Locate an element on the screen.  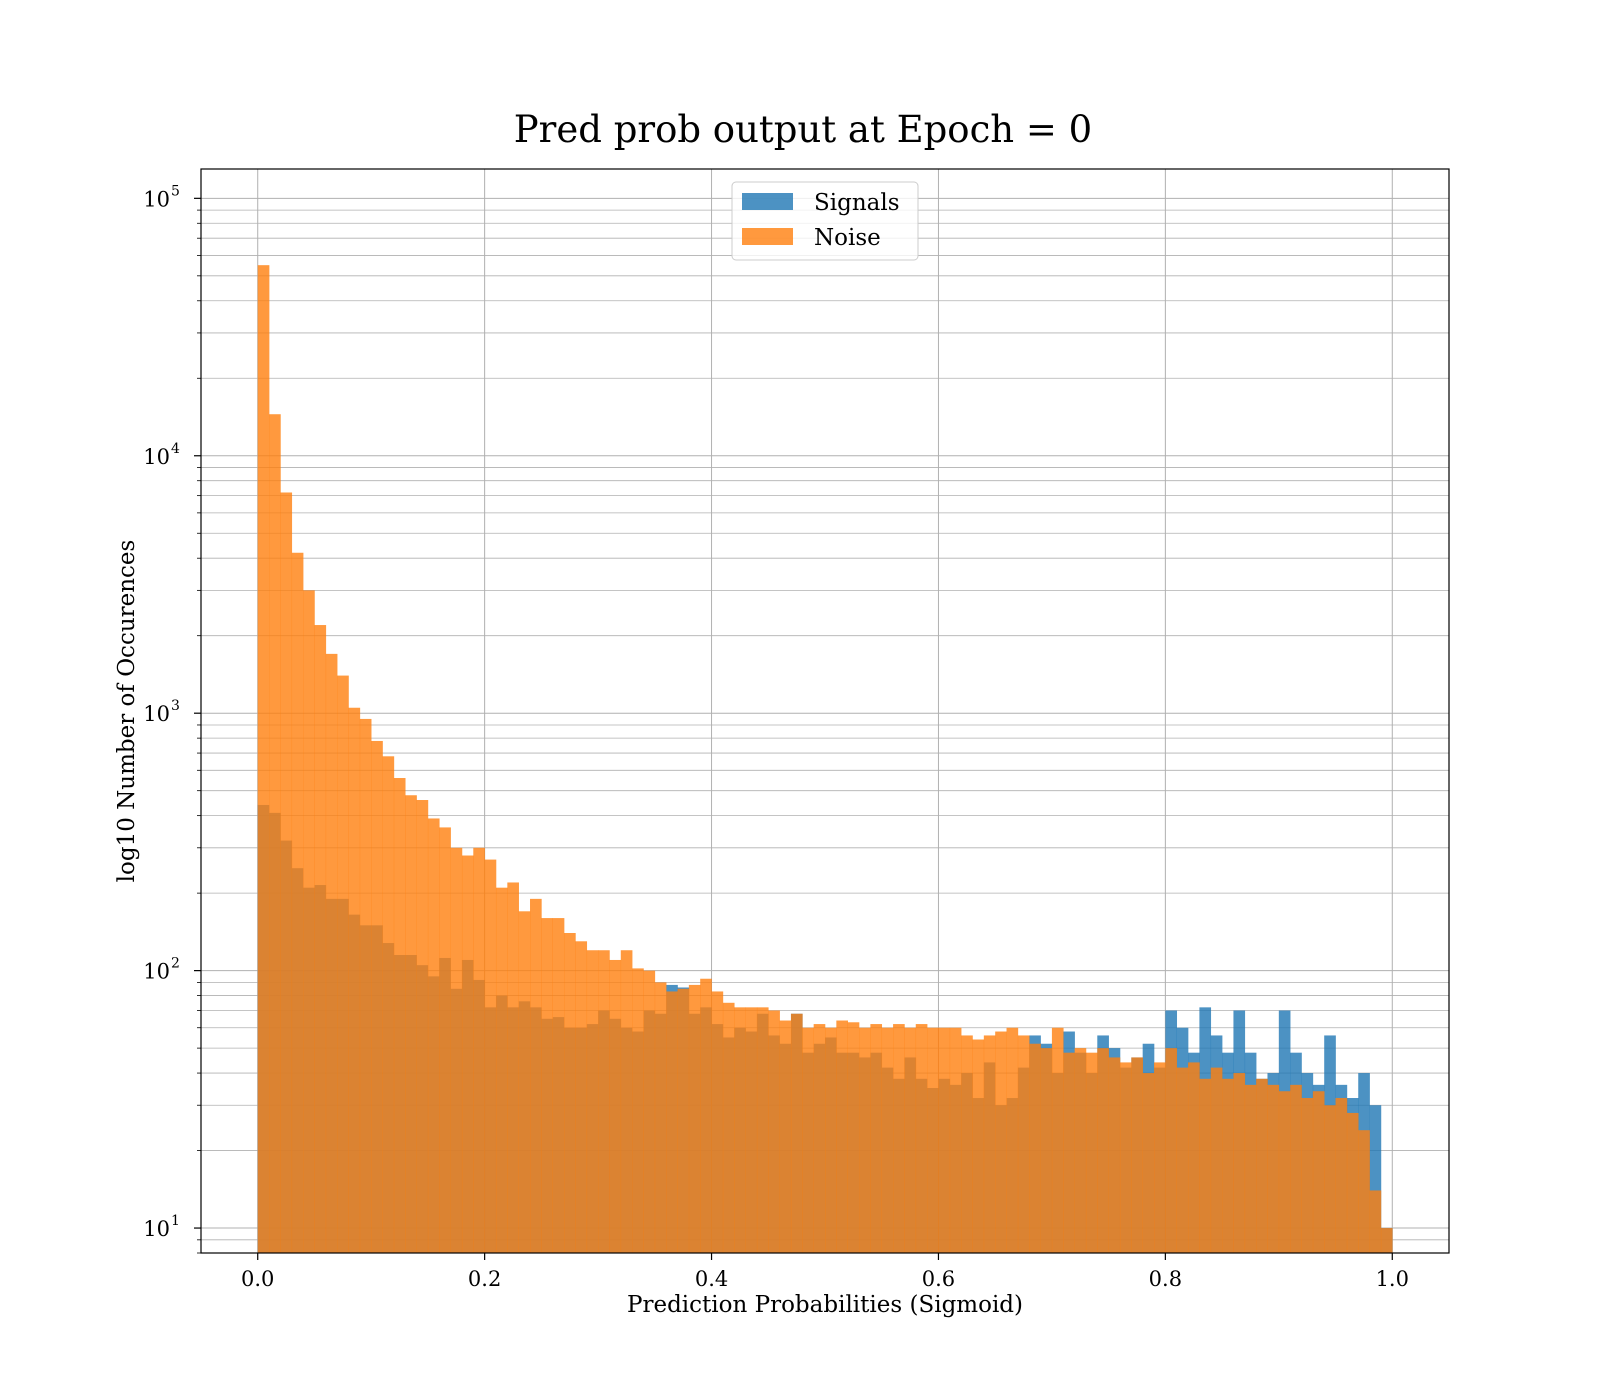
legend-label-noise: Noise is located at coordinates (847, 238).